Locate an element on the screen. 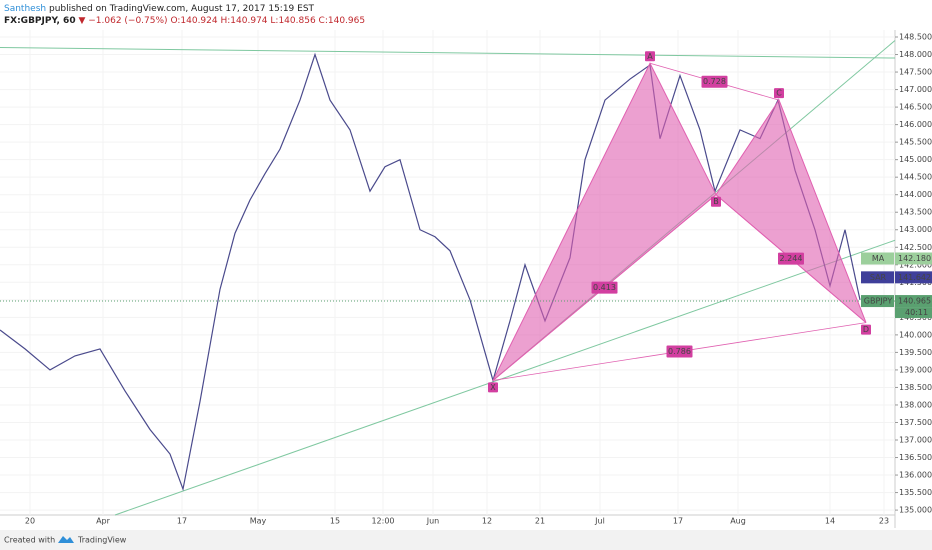 The image size is (932, 550). y-tick-label: 146.000 is located at coordinates (915, 124).